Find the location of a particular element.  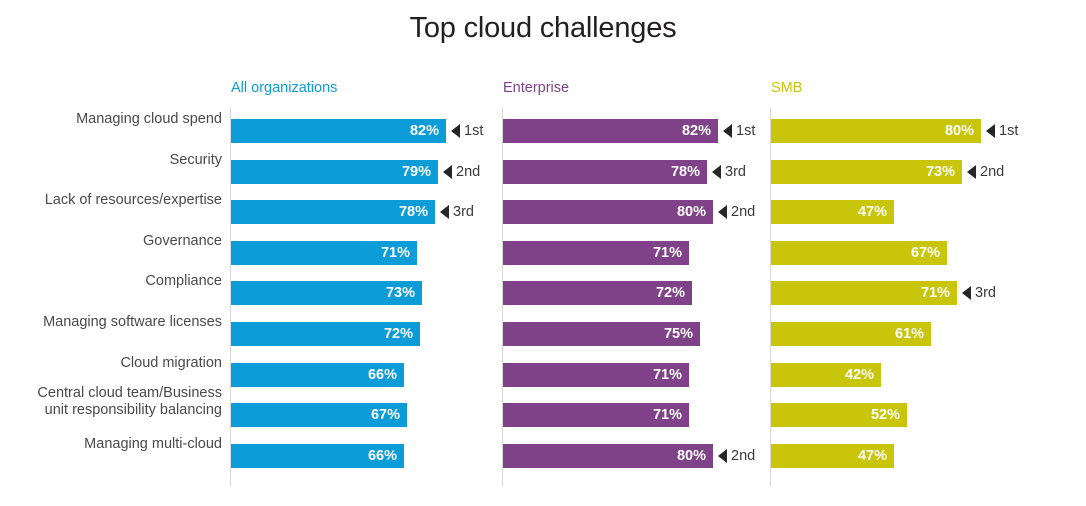

bar-enterprise: 78% is located at coordinates (605, 171).